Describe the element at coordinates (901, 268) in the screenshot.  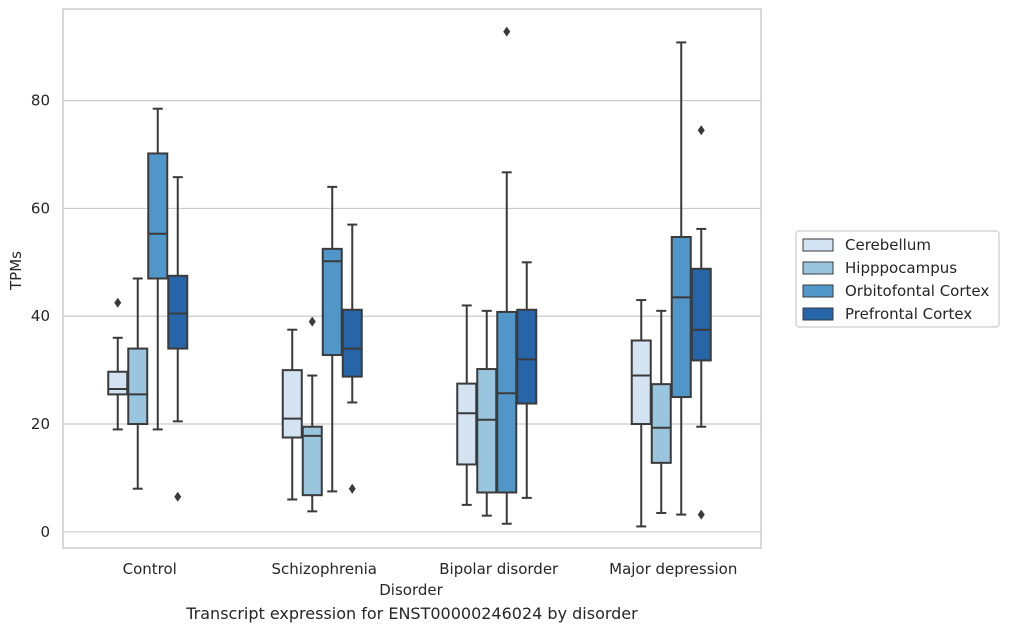
I see `legend-entry-label: Hipppocampus` at that location.